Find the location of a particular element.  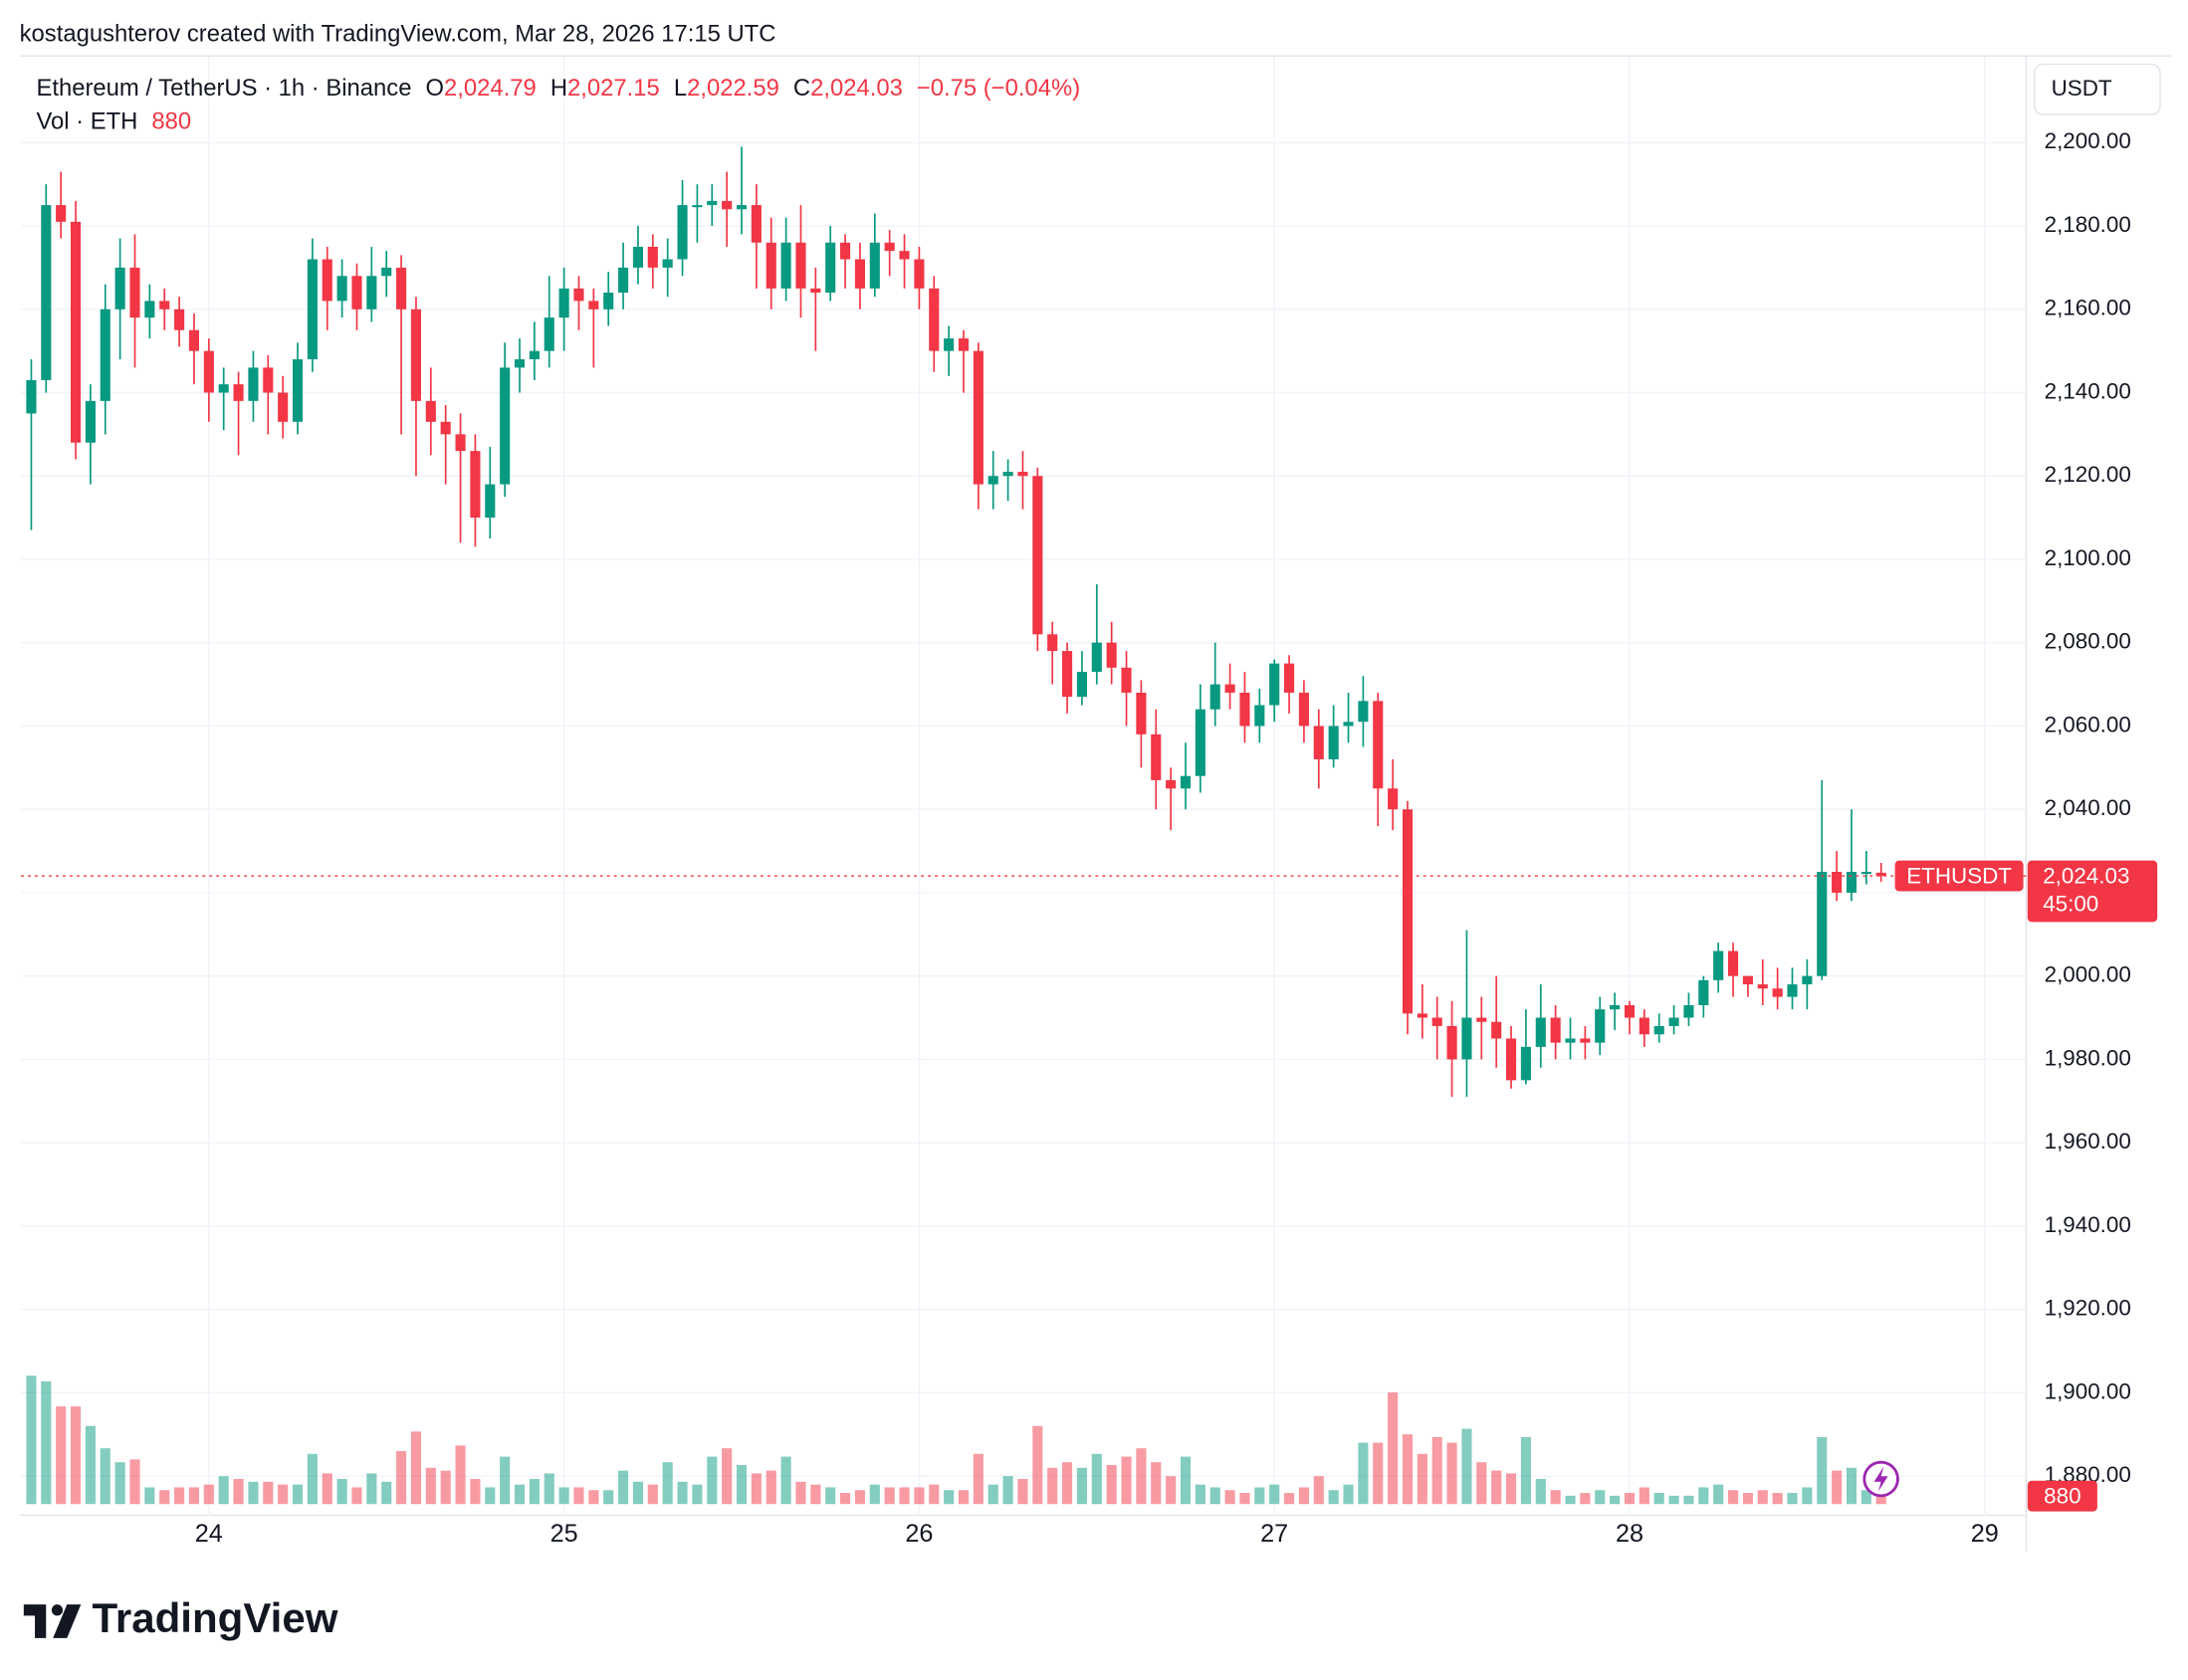

y-tick-label: 1,900.00 is located at coordinates (2088, 1390).